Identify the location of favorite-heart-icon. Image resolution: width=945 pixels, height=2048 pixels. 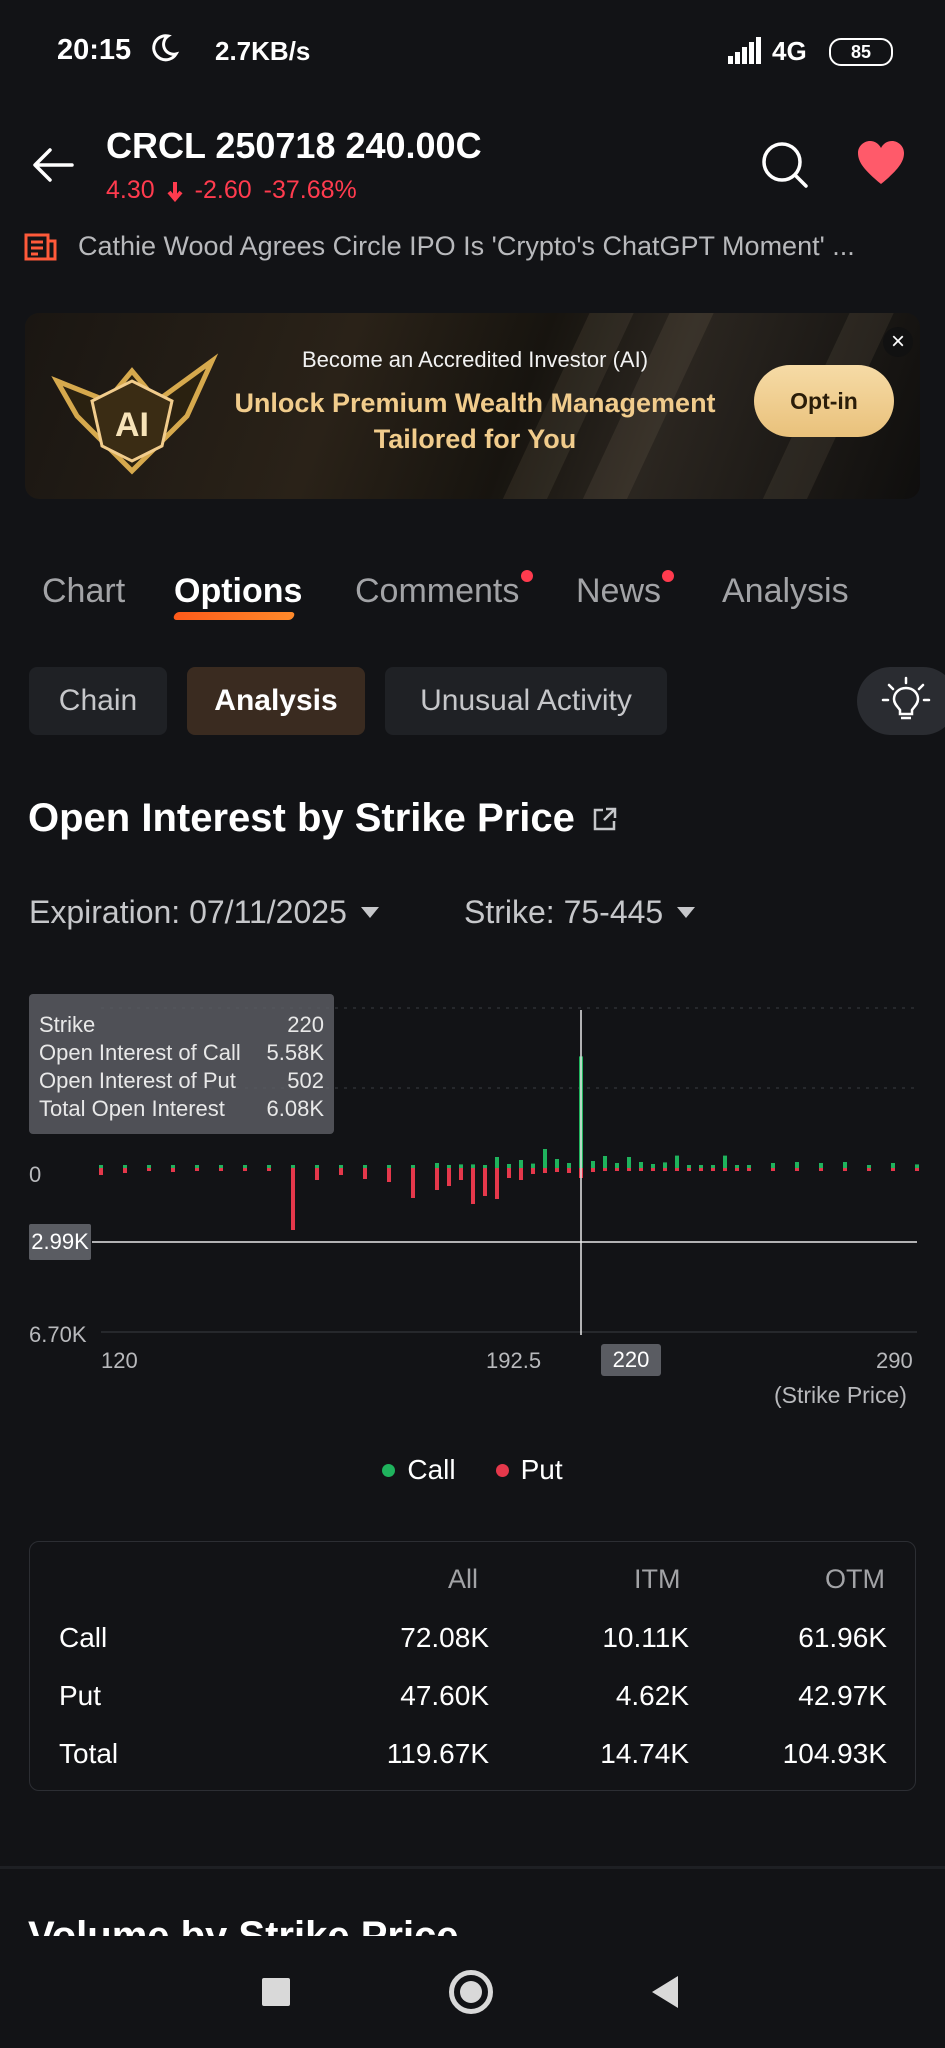
(881, 163).